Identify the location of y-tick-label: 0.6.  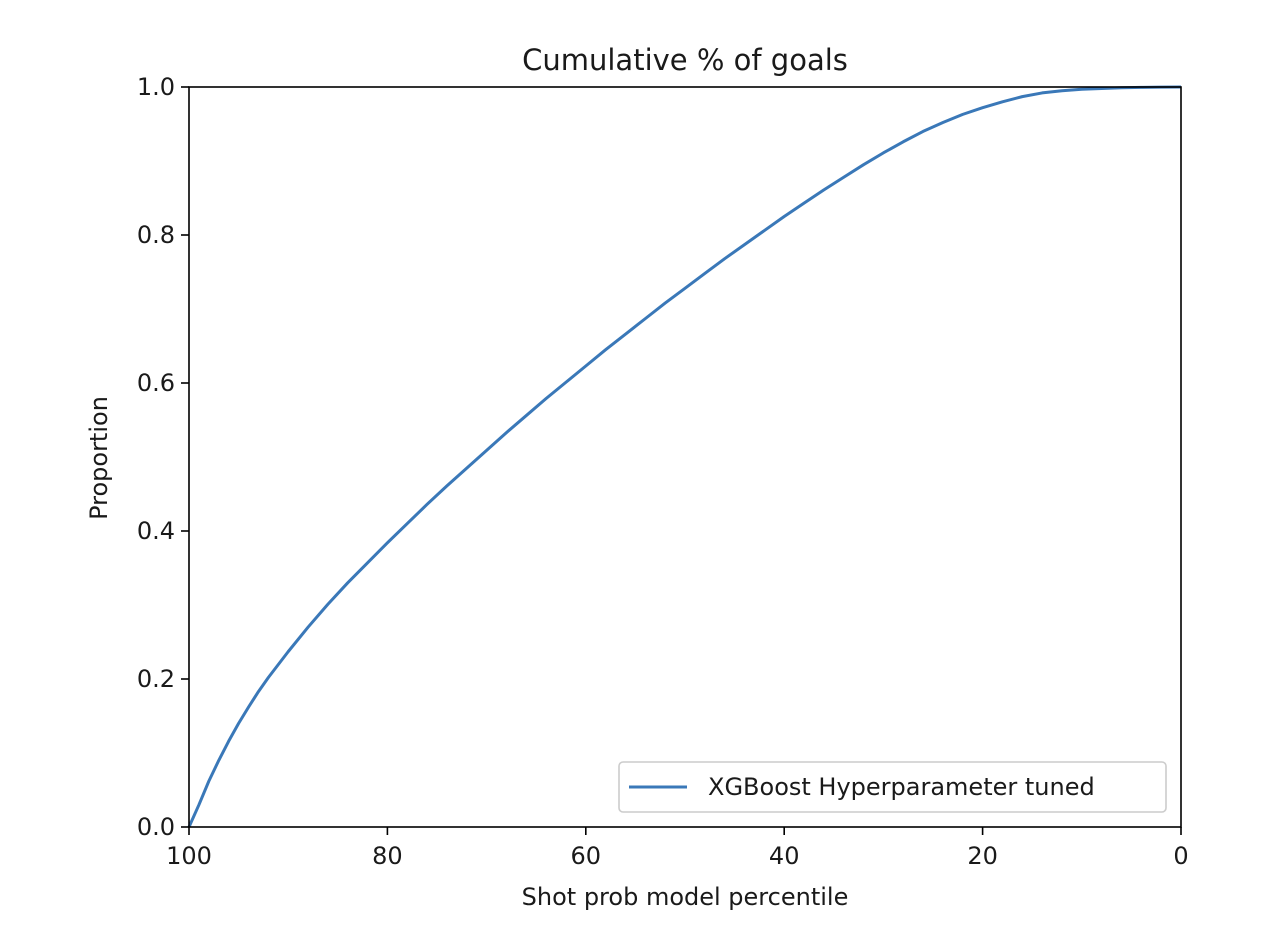
(156, 383).